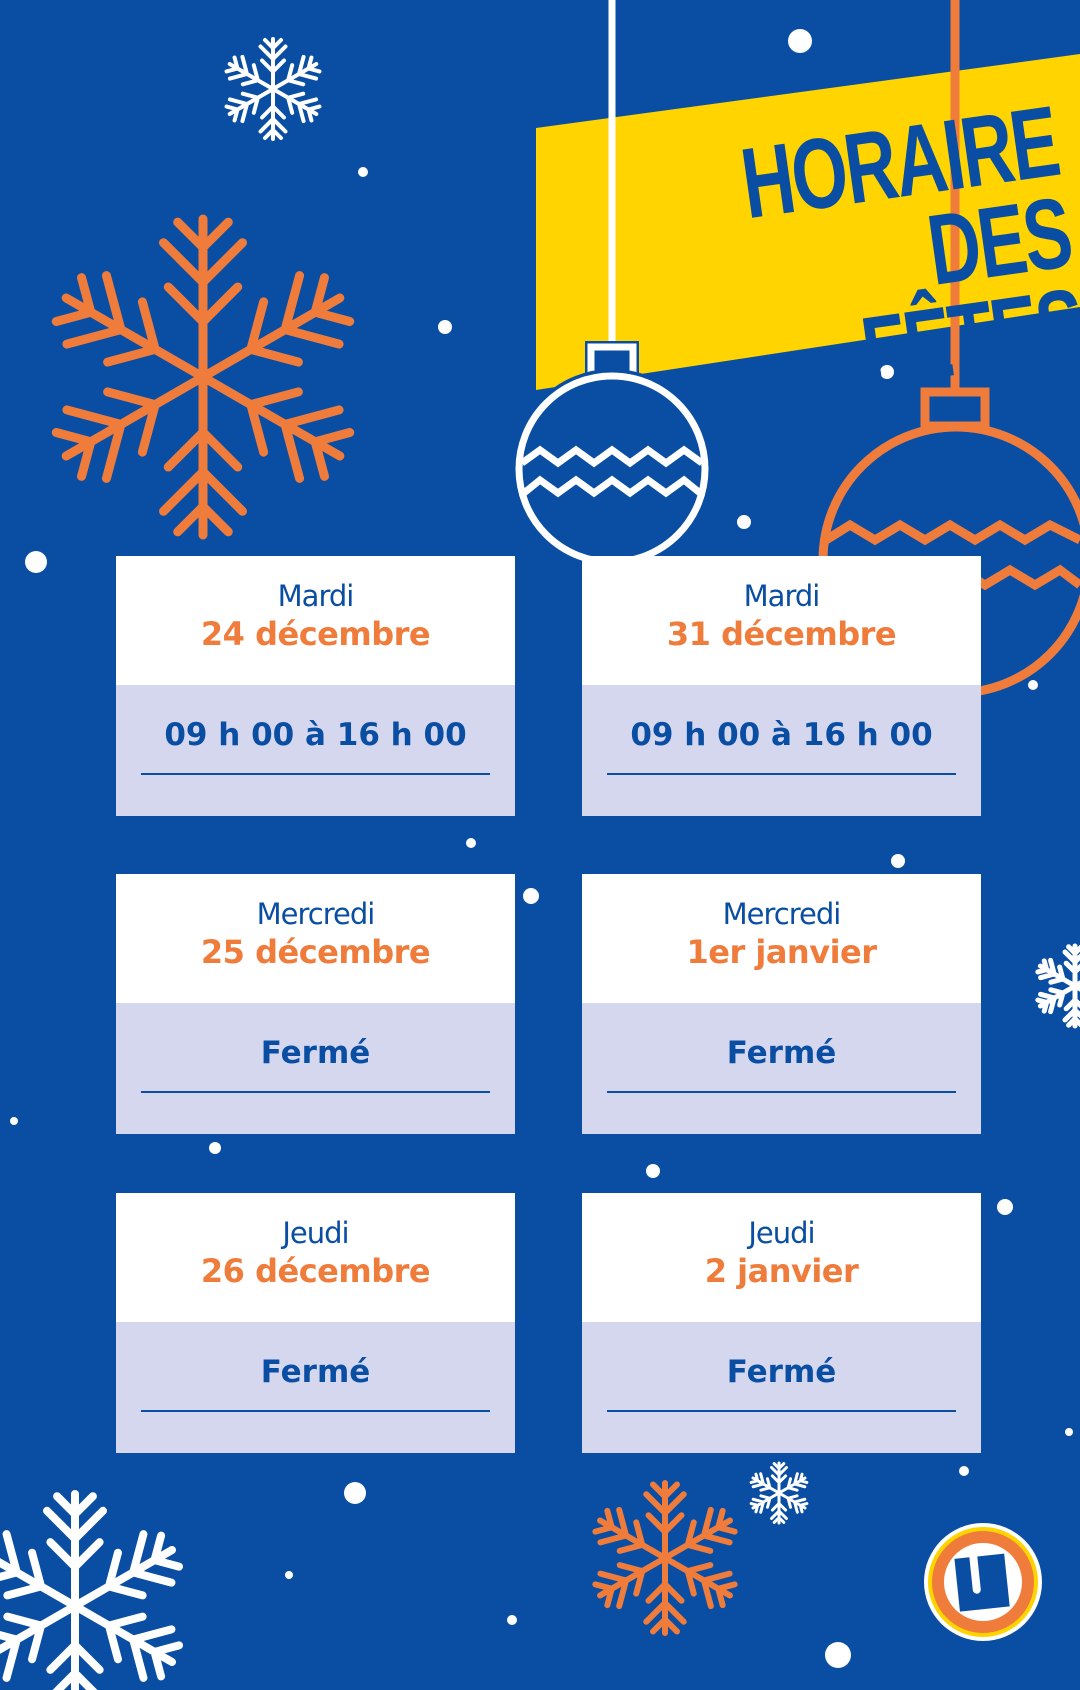 This screenshot has height=1690, width=1080. Describe the element at coordinates (781, 952) in the screenshot. I see `card-date: 1er janvier` at that location.